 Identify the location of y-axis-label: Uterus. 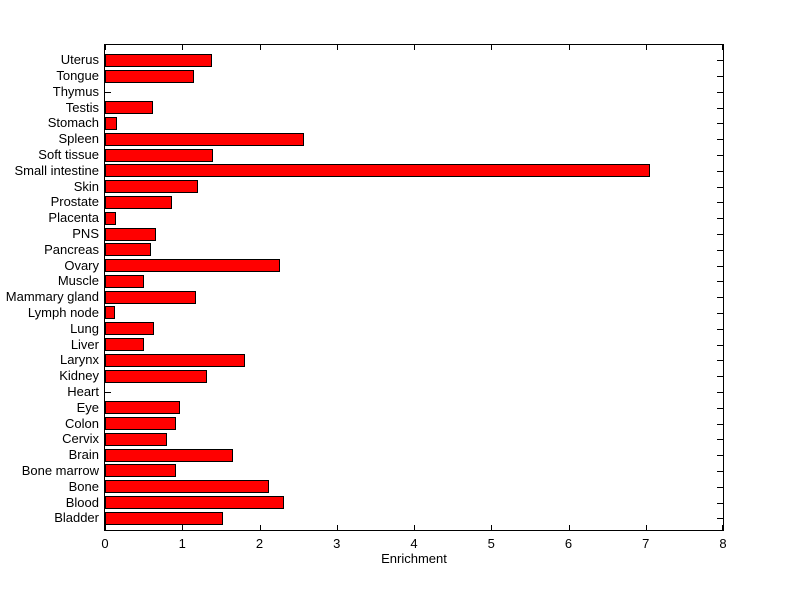
(79, 59).